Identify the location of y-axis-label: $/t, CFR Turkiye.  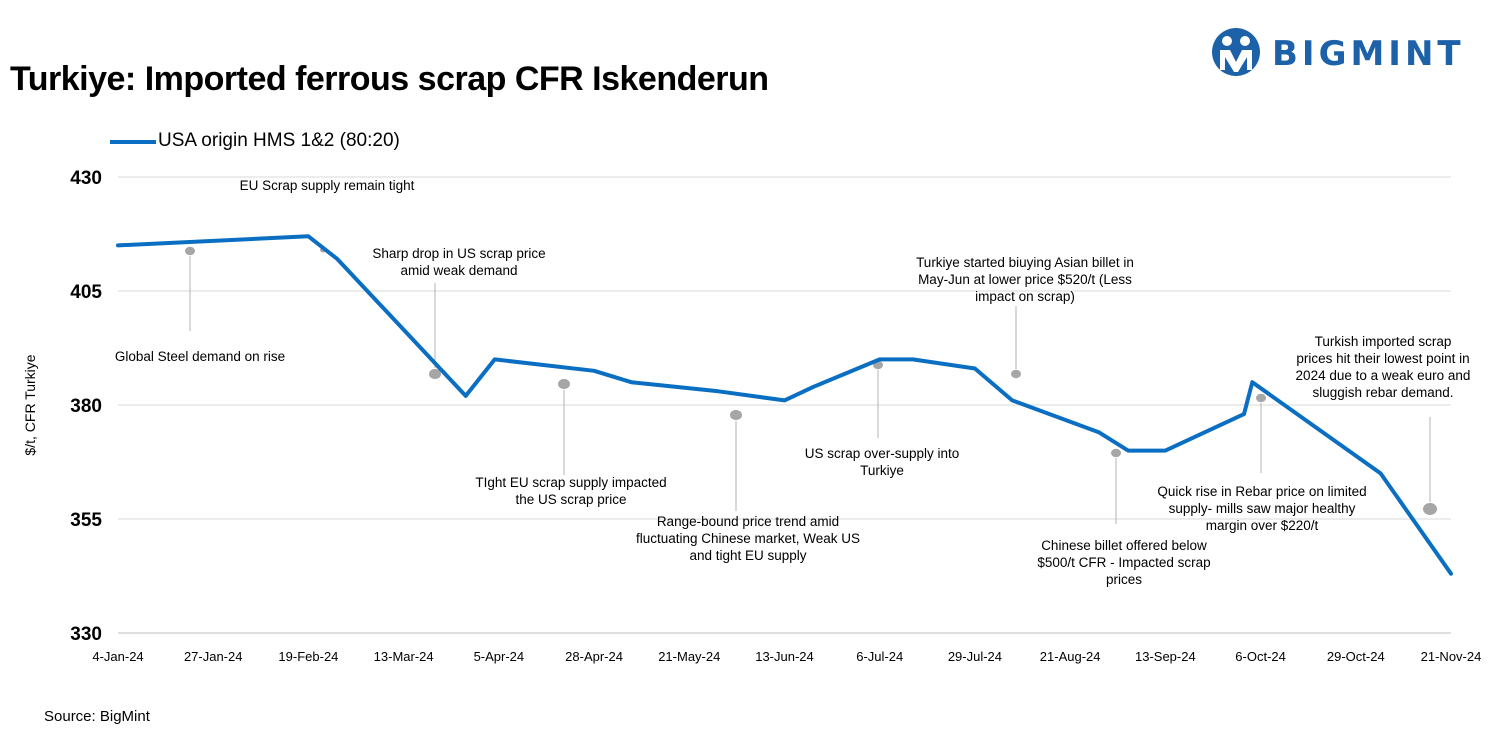
(30, 404).